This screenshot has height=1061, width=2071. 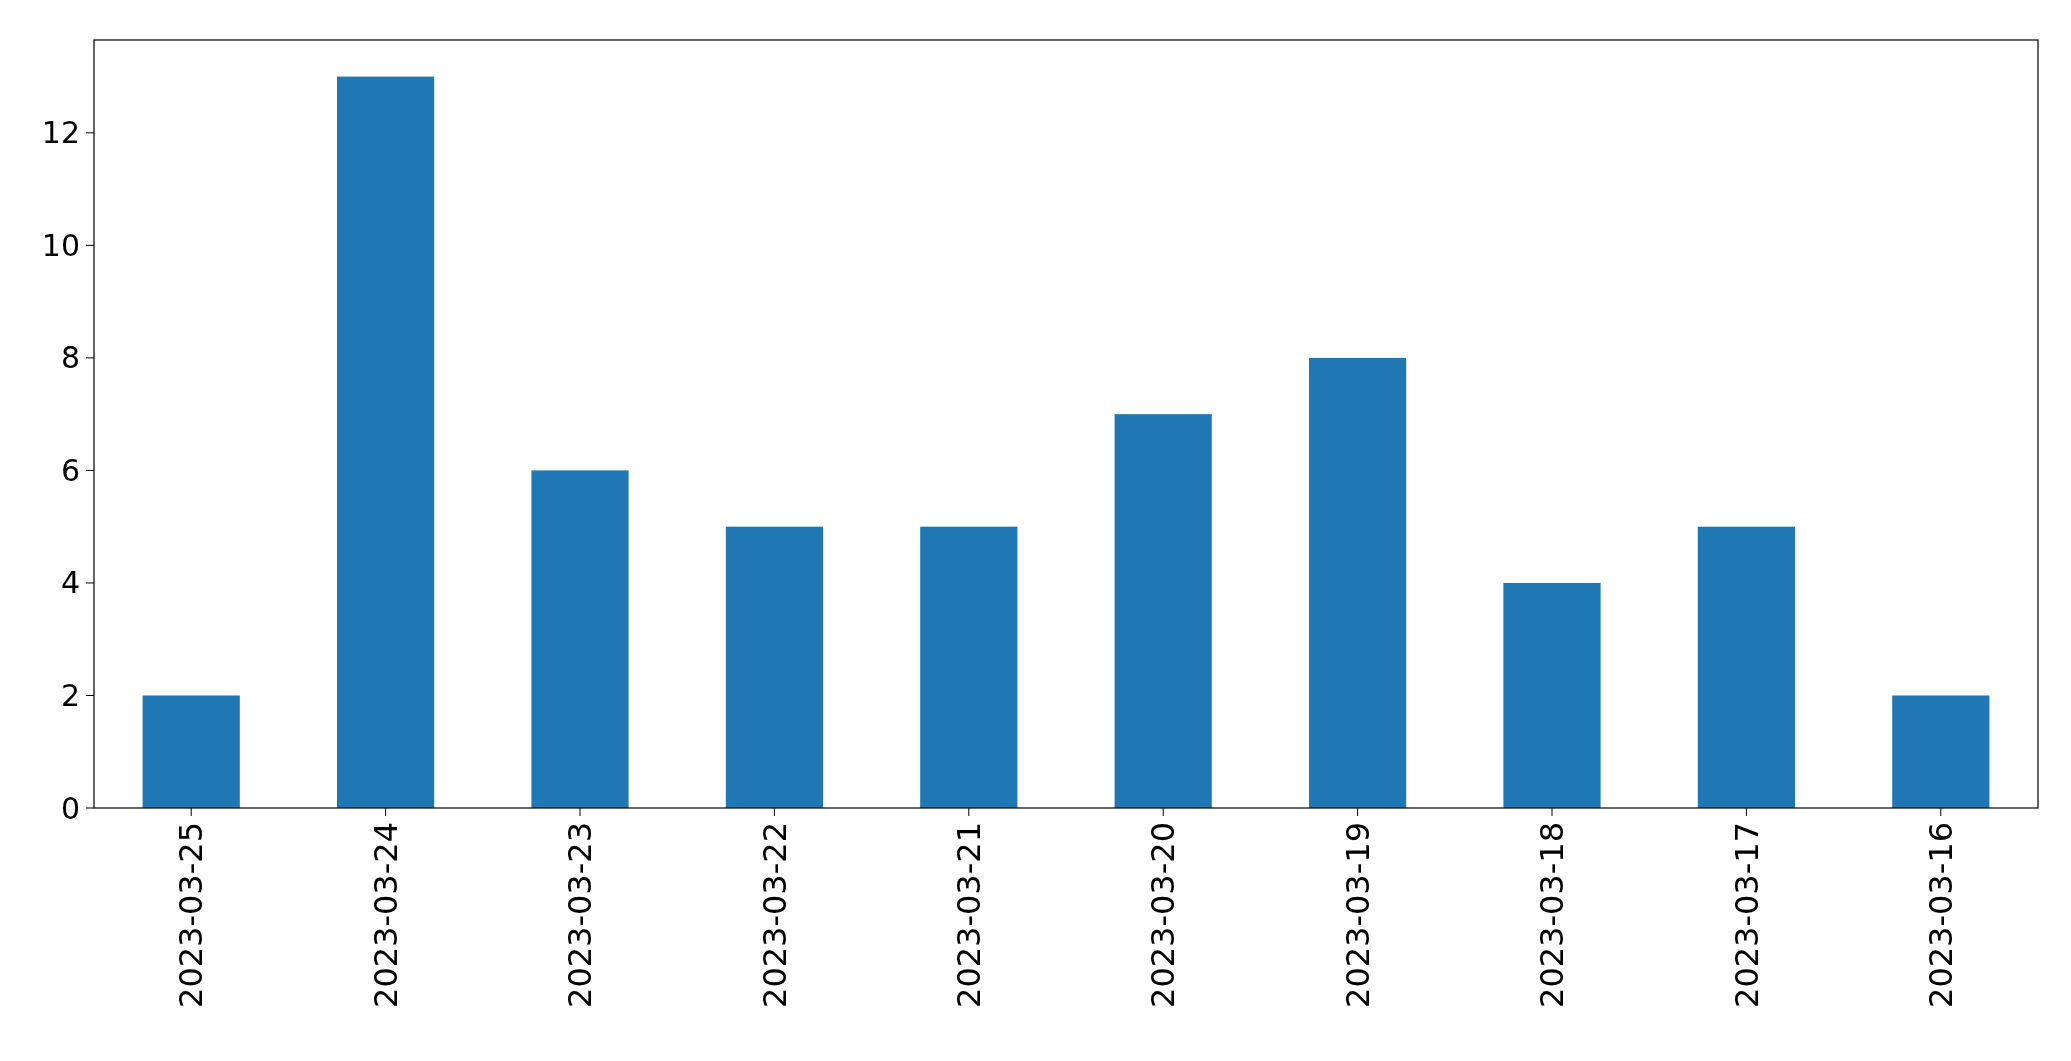 I want to click on x-tick-label: 2023-03-21, so click(x=969, y=915).